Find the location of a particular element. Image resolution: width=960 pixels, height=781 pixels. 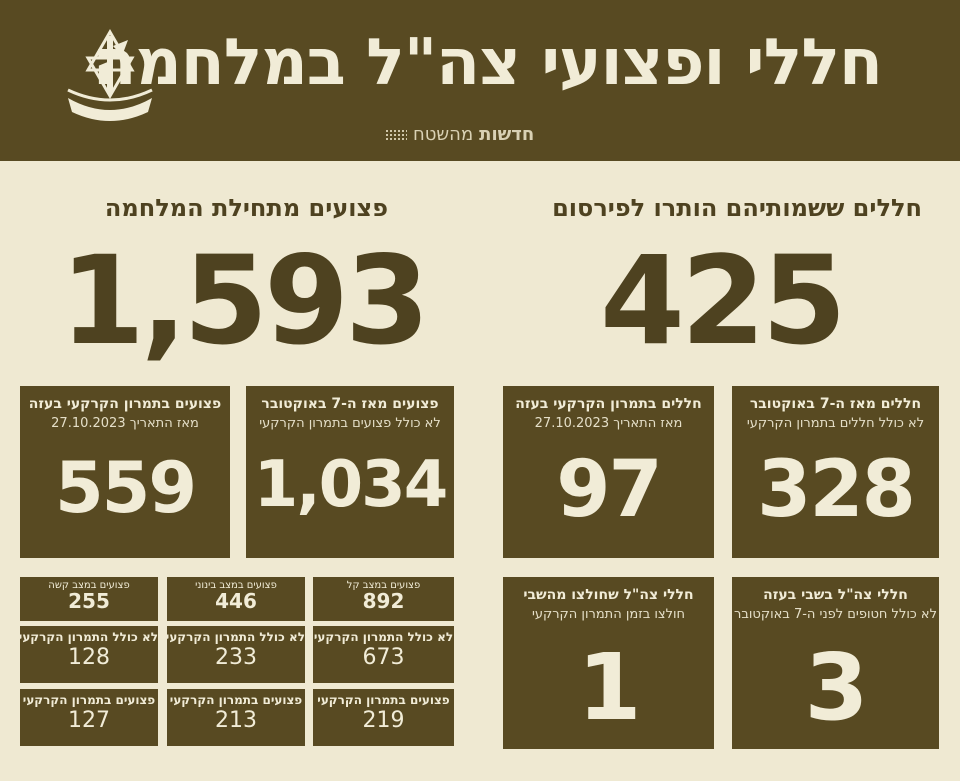

dots-icon is located at coordinates (396, 134).